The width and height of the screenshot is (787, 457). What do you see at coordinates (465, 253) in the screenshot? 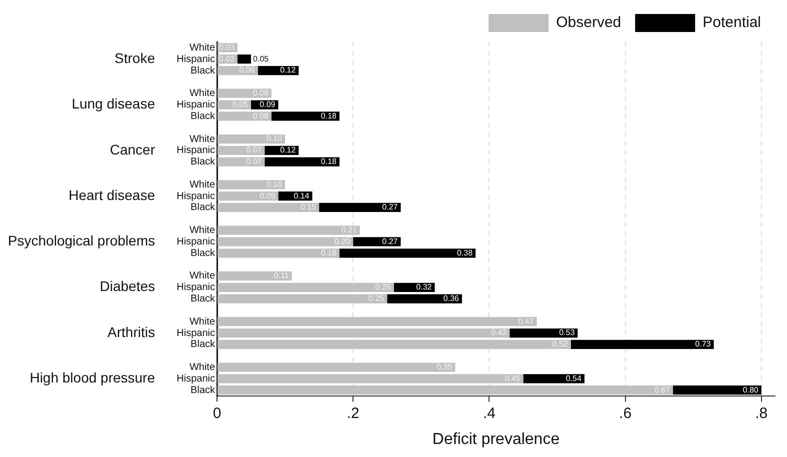
I see `total-label: 0.38` at bounding box center [465, 253].